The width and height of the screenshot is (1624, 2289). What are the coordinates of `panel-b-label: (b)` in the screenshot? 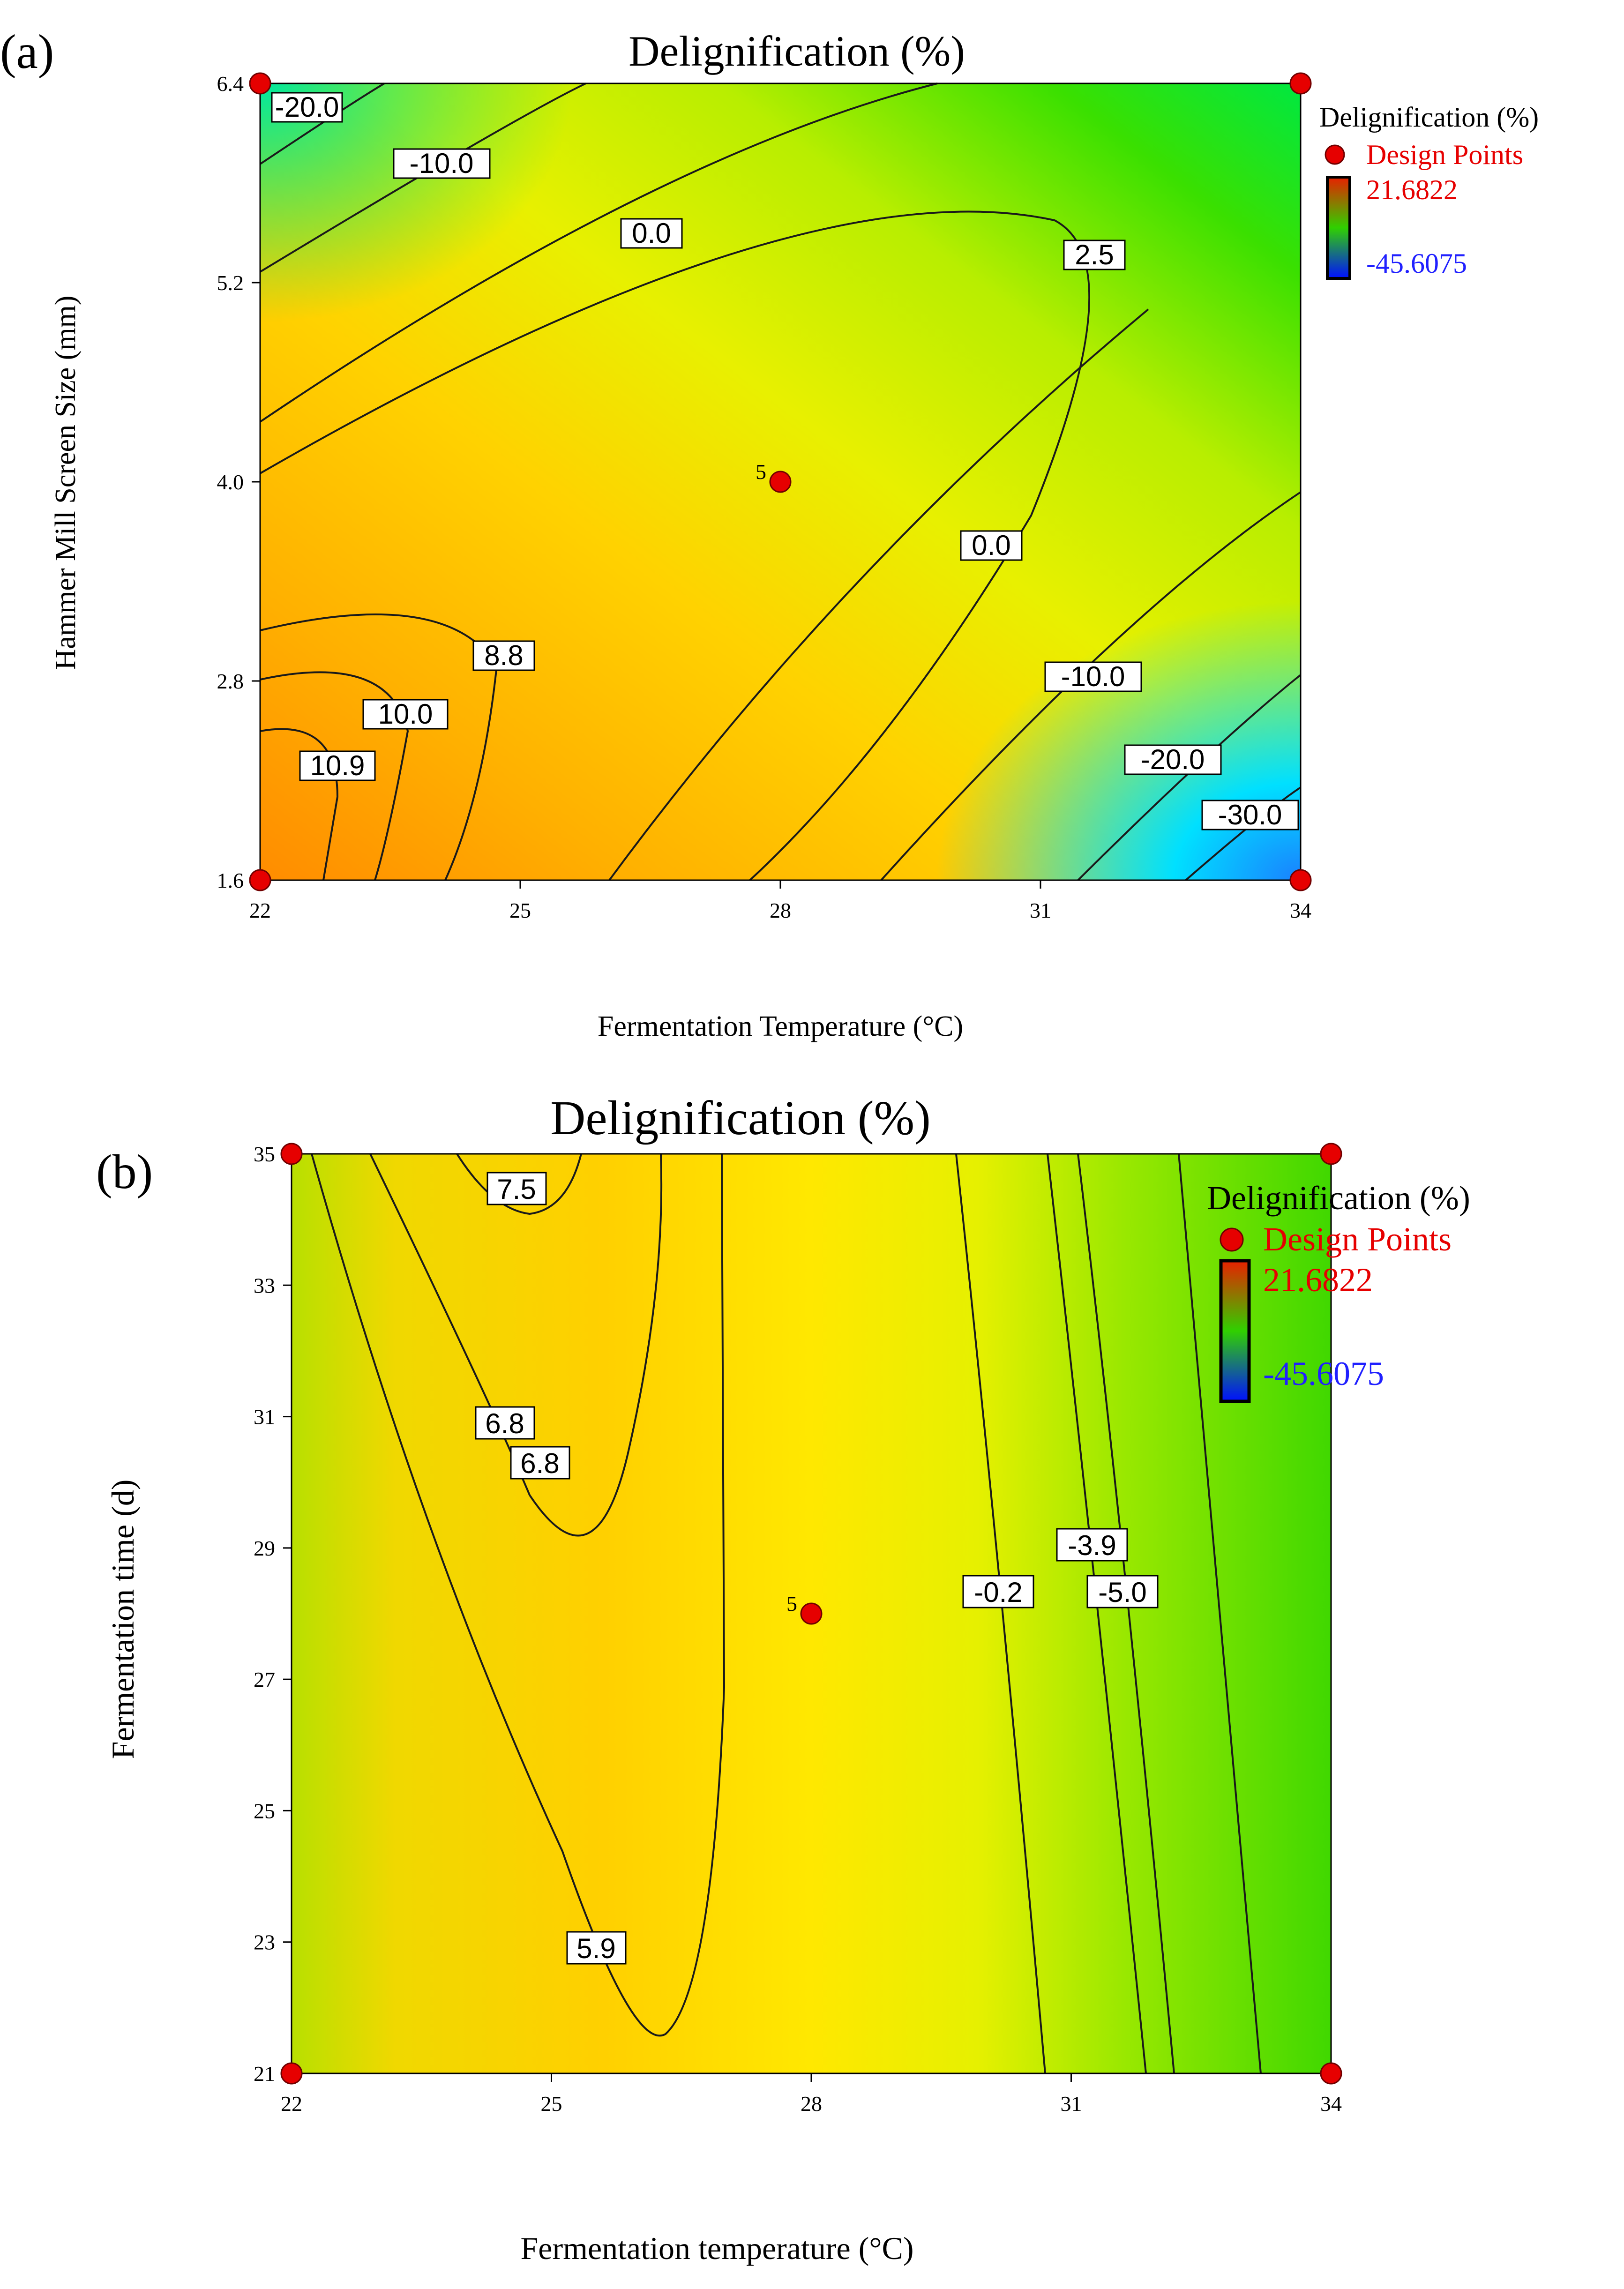 It's located at (125, 1172).